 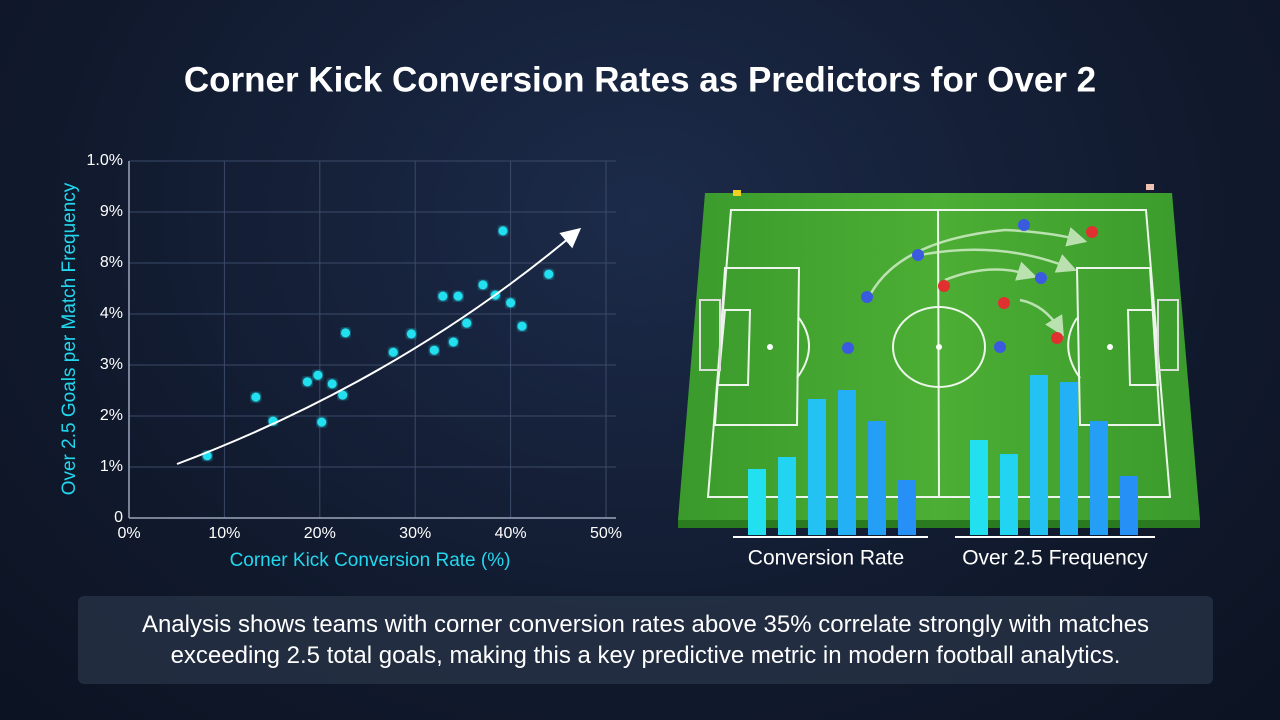 I want to click on y-tick-label: 1.0%, so click(x=105, y=160).